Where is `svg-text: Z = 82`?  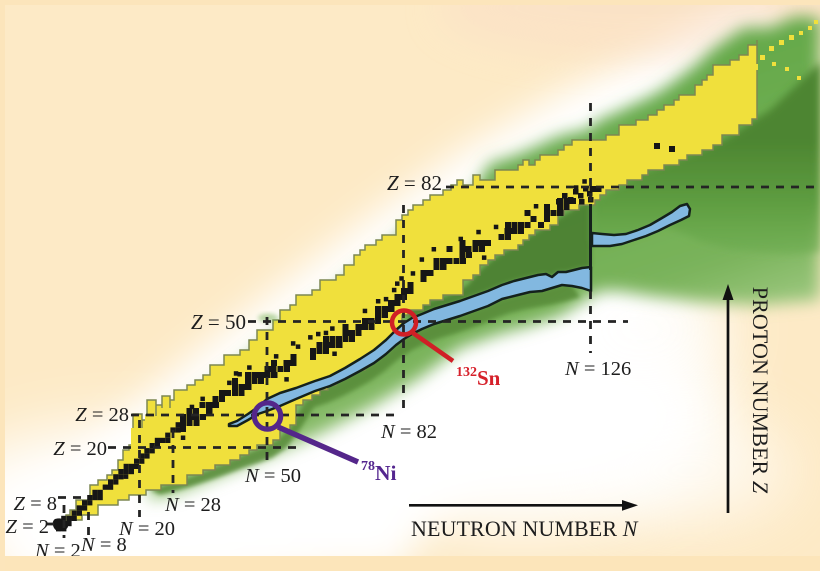
svg-text: Z = 82 is located at coordinates (414, 183).